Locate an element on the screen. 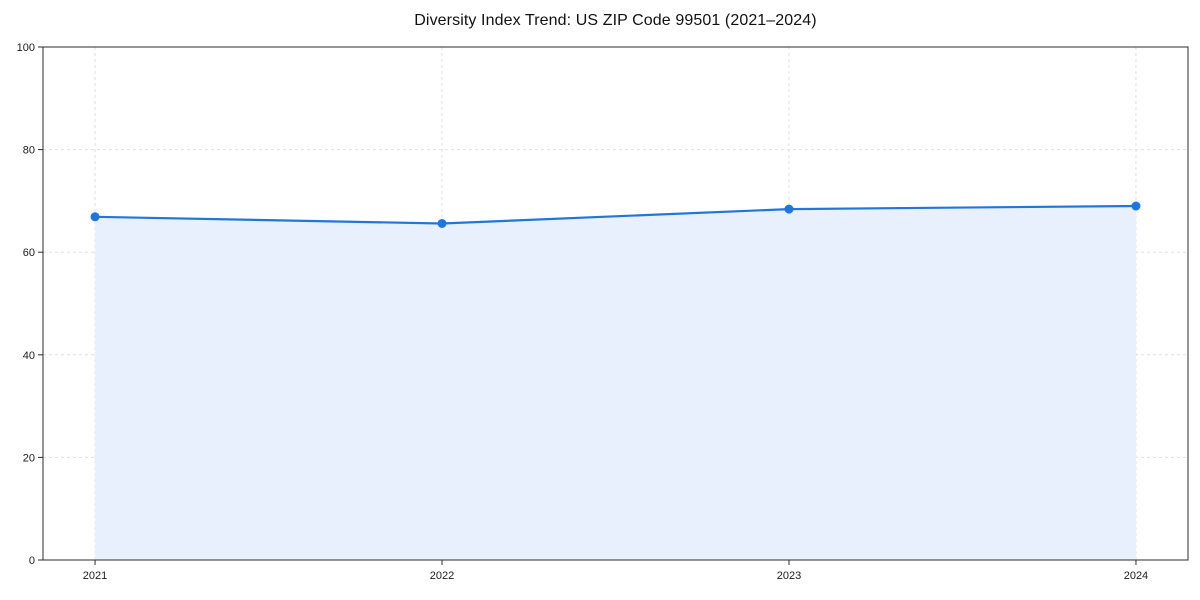 The image size is (1200, 600). y-tick-label: 60 is located at coordinates (29, 253).